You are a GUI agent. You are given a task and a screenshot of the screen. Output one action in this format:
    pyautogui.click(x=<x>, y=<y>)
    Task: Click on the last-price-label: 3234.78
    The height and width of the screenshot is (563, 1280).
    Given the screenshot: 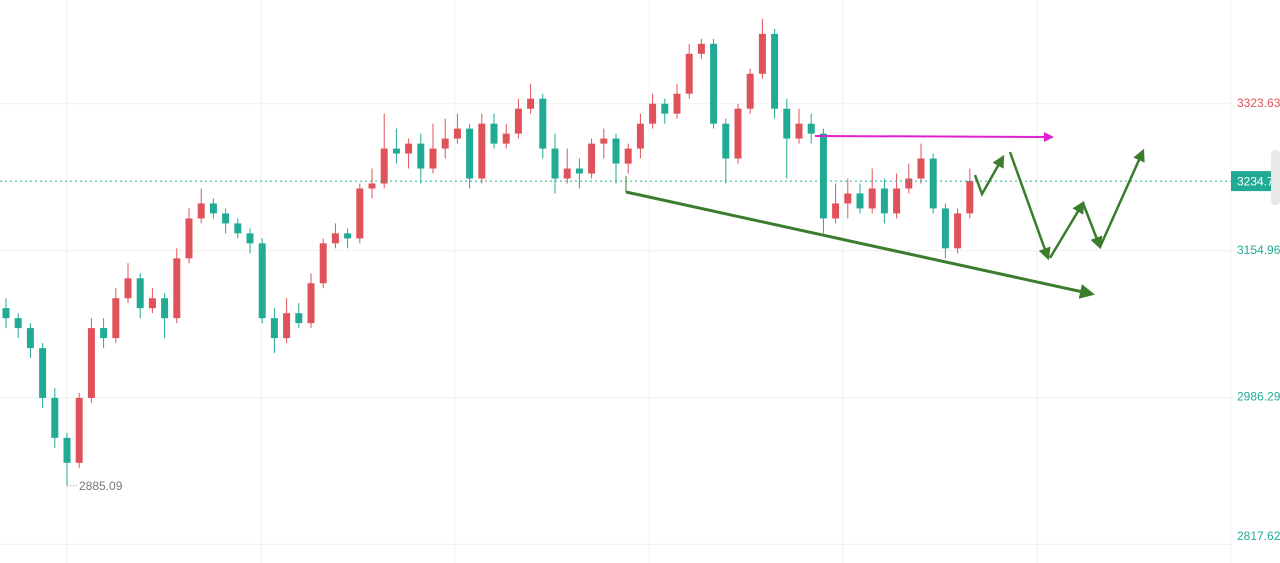 What is the action you would take?
    pyautogui.click(x=1258, y=181)
    